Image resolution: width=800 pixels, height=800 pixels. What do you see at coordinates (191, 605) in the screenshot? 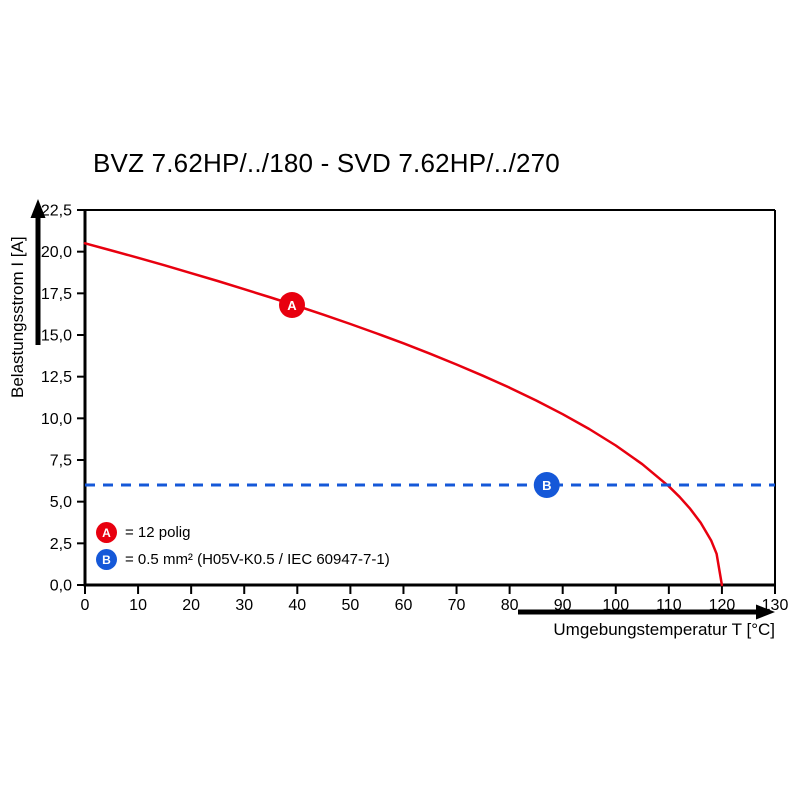
I see `x-tick-label: 20` at bounding box center [191, 605].